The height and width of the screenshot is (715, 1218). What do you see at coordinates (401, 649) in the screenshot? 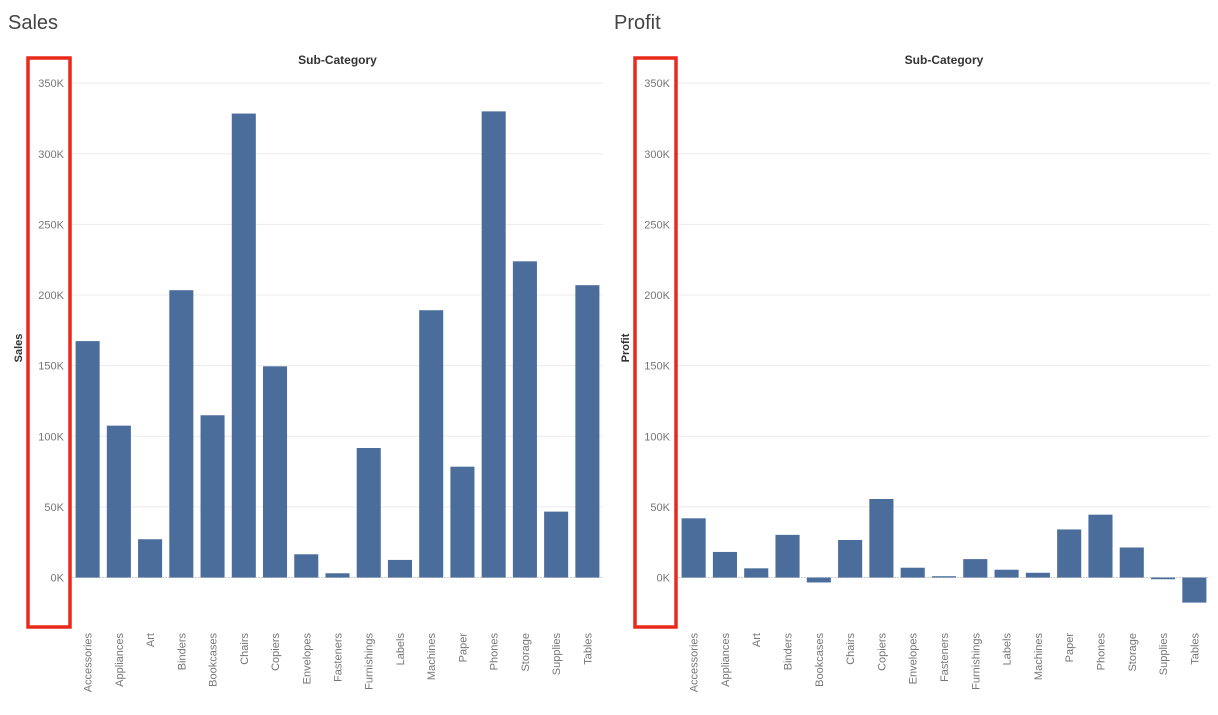
I see `sales-x-tick-label: Labels` at bounding box center [401, 649].